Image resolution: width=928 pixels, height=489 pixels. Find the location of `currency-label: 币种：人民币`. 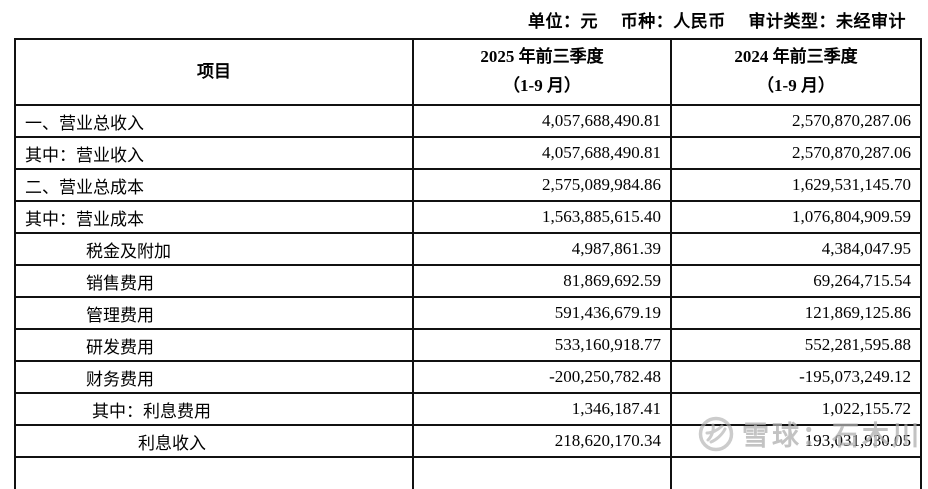

currency-label: 币种：人民币 is located at coordinates (673, 21).